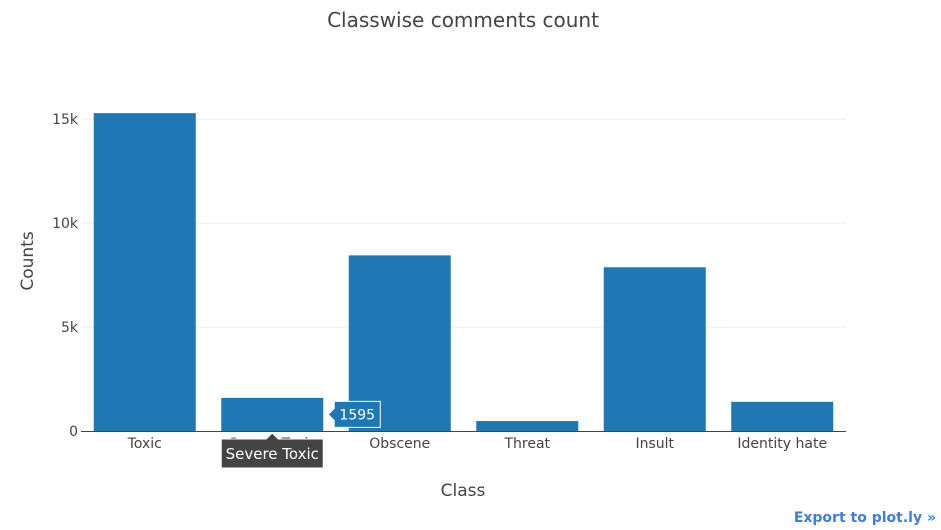  I want to click on chart-title: Classwise comments count, so click(463, 20).